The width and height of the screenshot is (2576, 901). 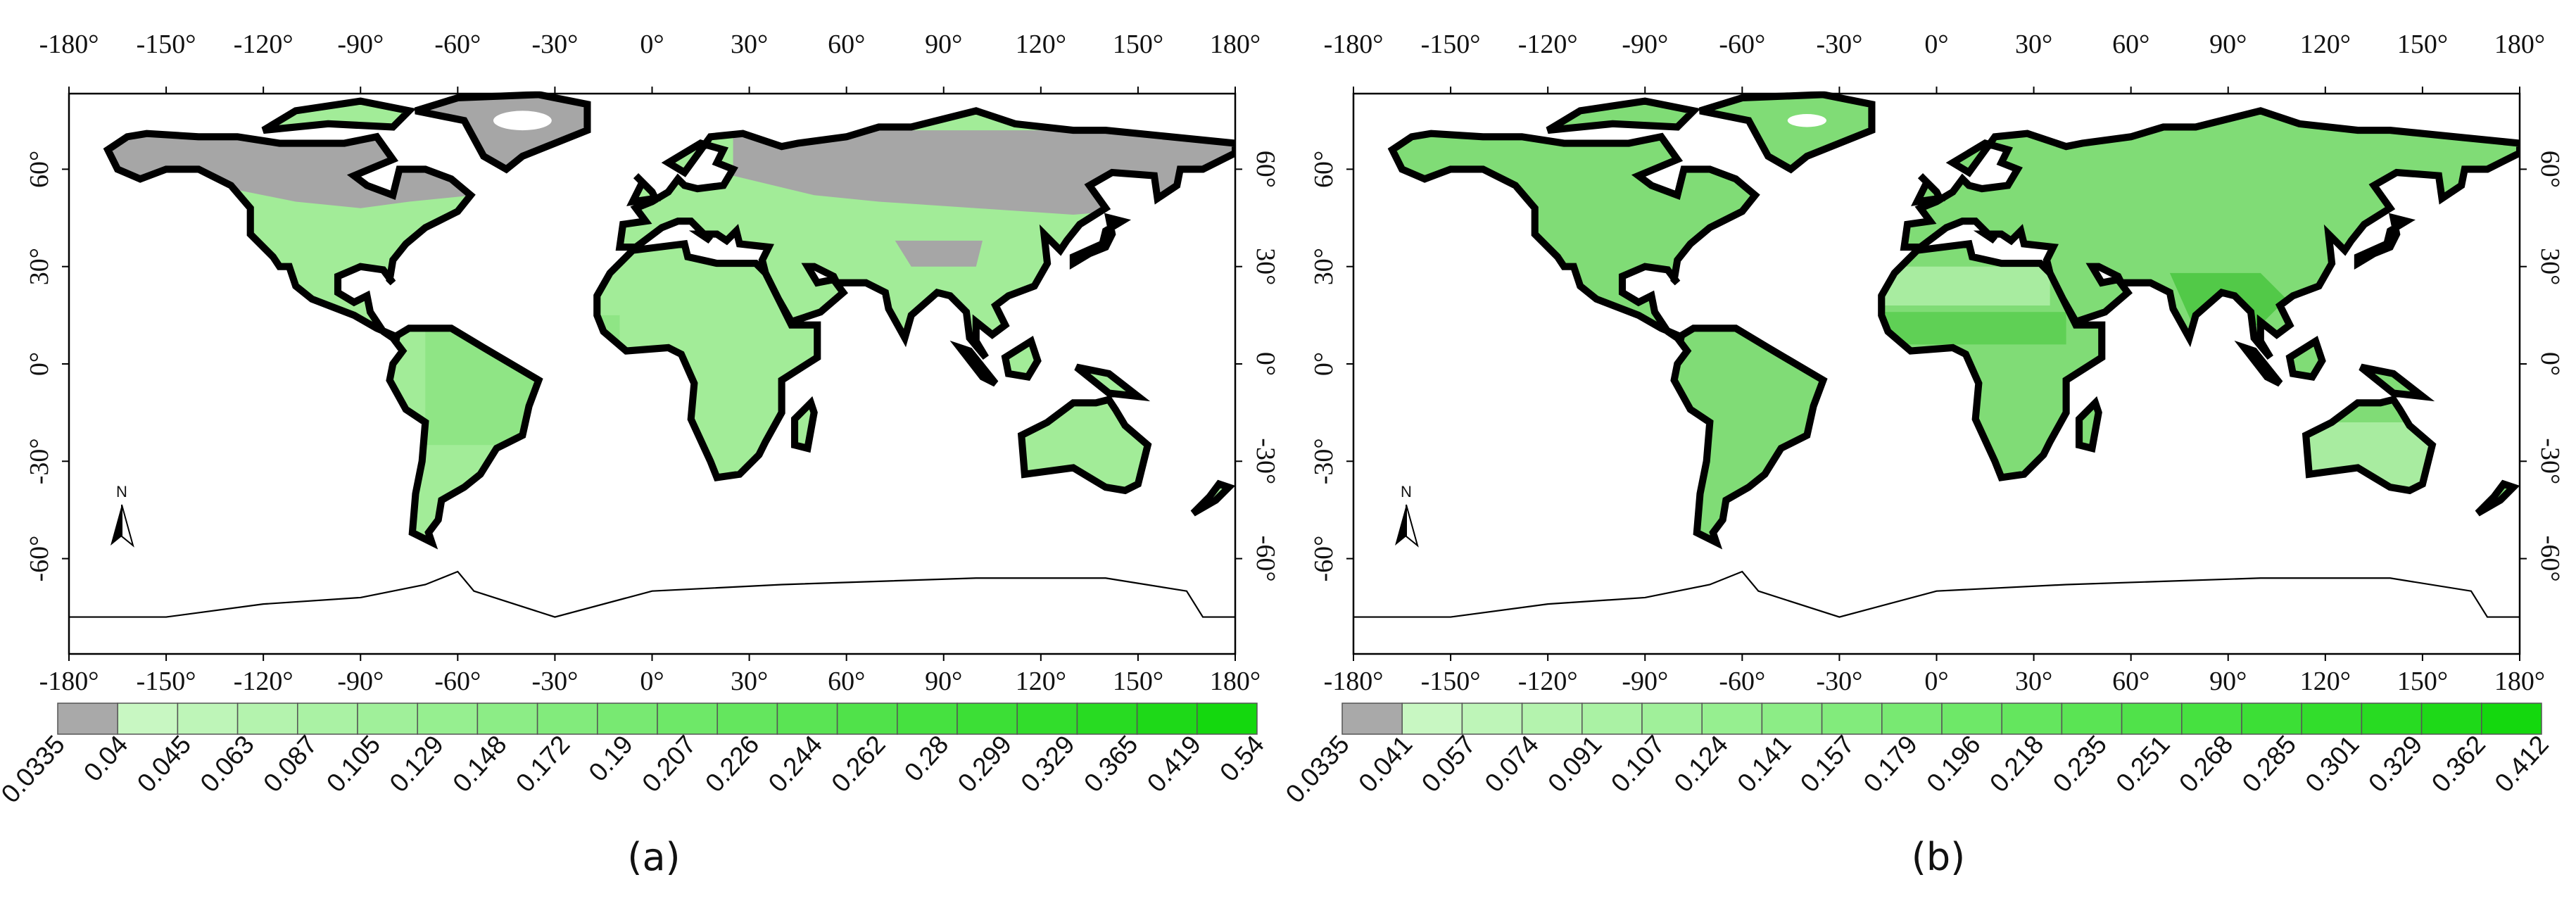 What do you see at coordinates (2521, 764) in the screenshot?
I see `legend-label: 0.412` at bounding box center [2521, 764].